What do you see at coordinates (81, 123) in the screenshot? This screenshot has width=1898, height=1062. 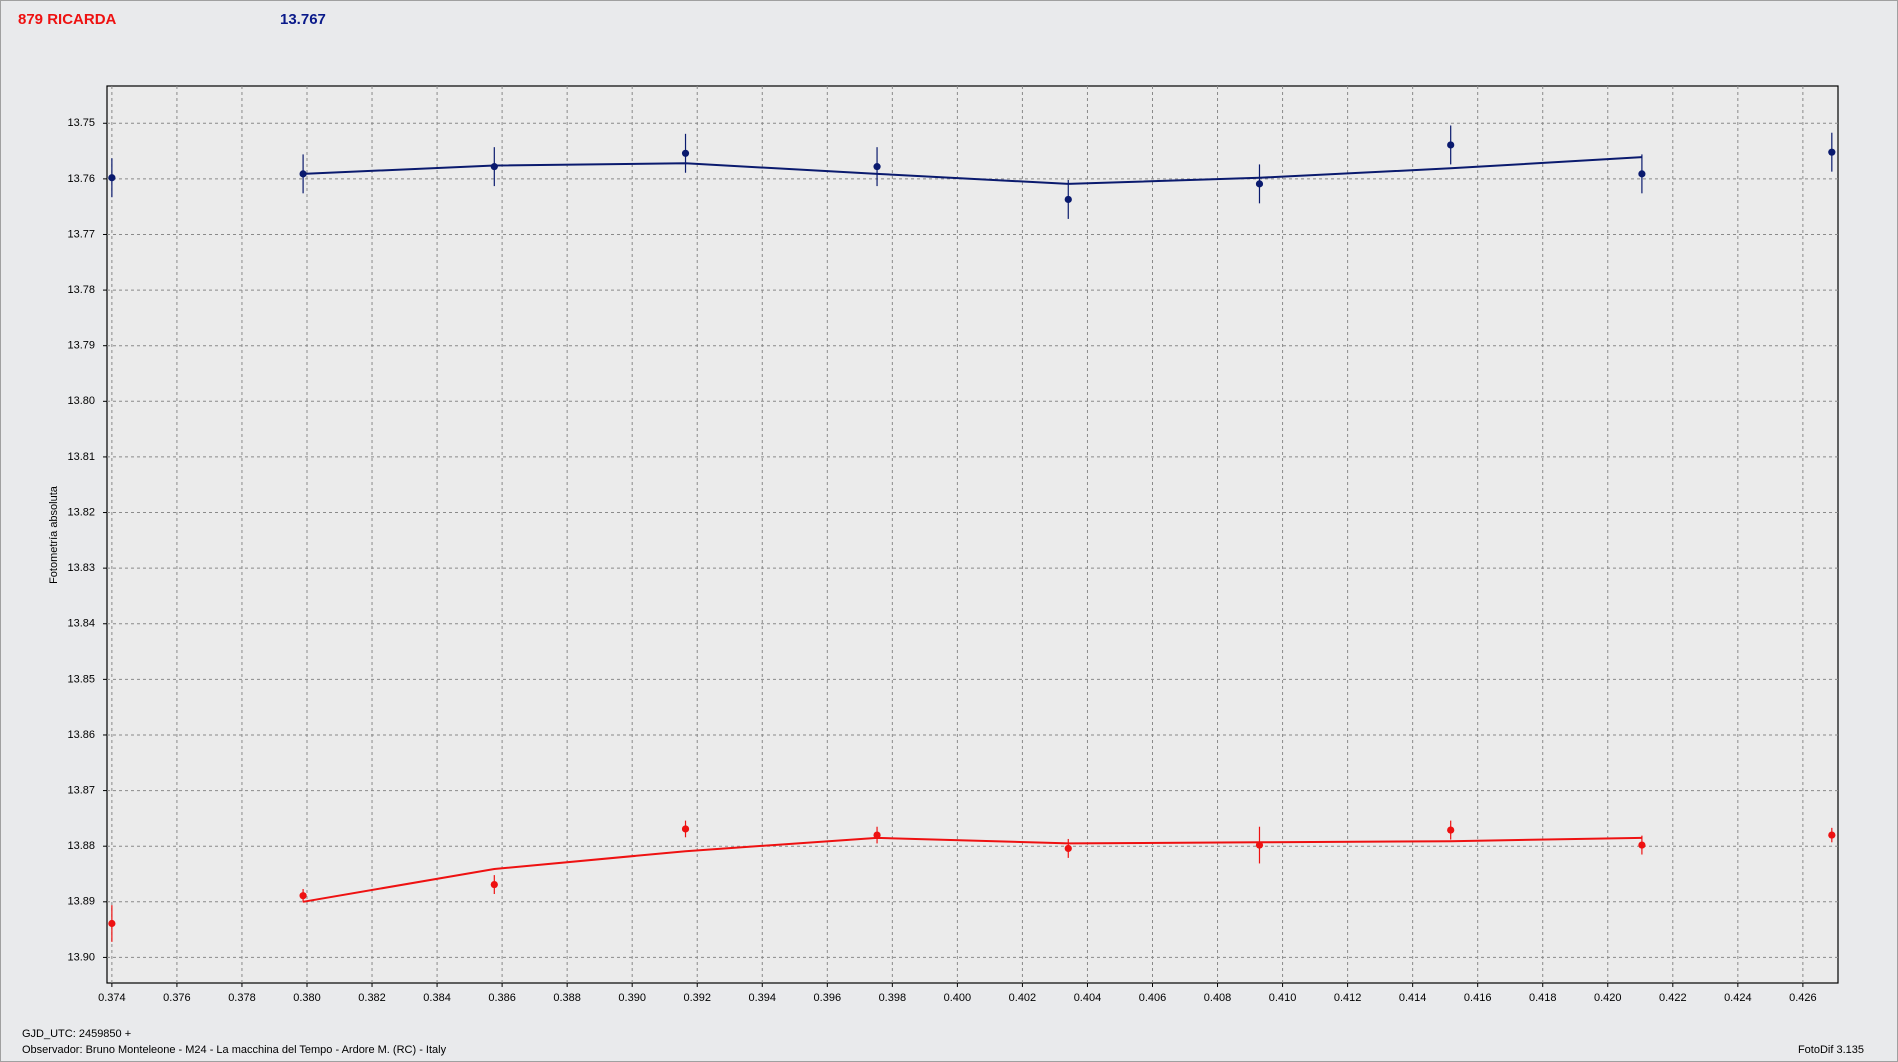 I see `y-tick-label: 13.75` at bounding box center [81, 123].